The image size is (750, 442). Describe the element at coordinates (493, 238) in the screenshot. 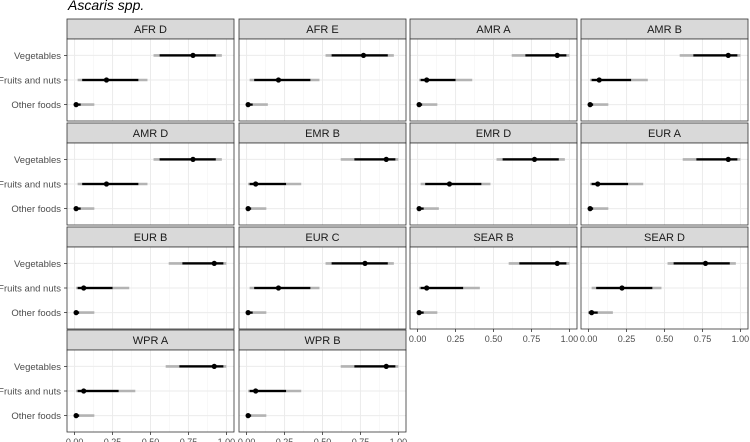

I see `facet-label: SEAR B` at that location.